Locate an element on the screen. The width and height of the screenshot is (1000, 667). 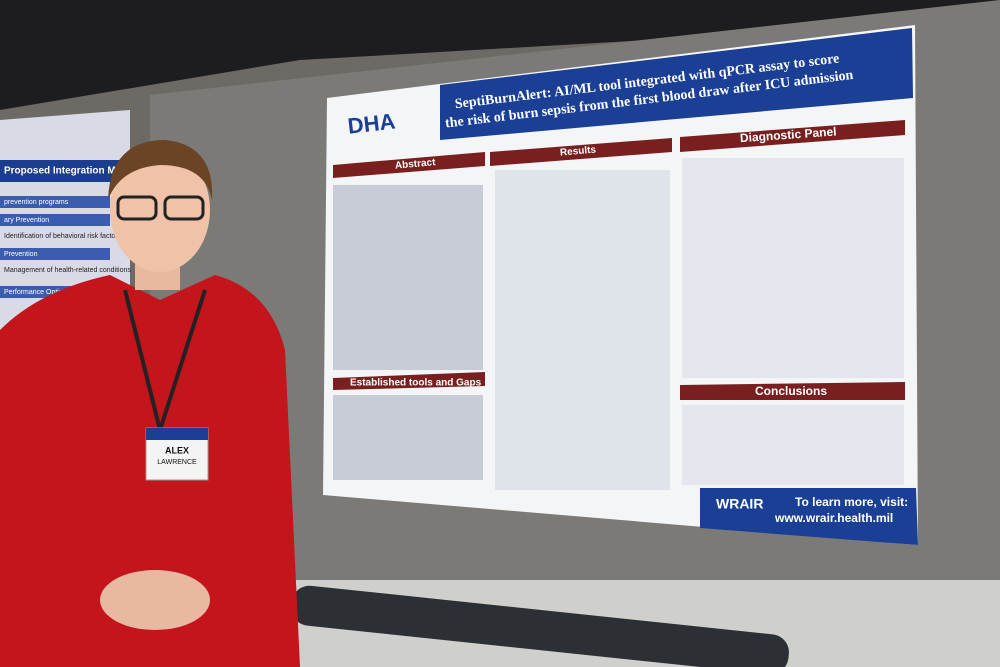
item: Prevention is located at coordinates (21, 254).